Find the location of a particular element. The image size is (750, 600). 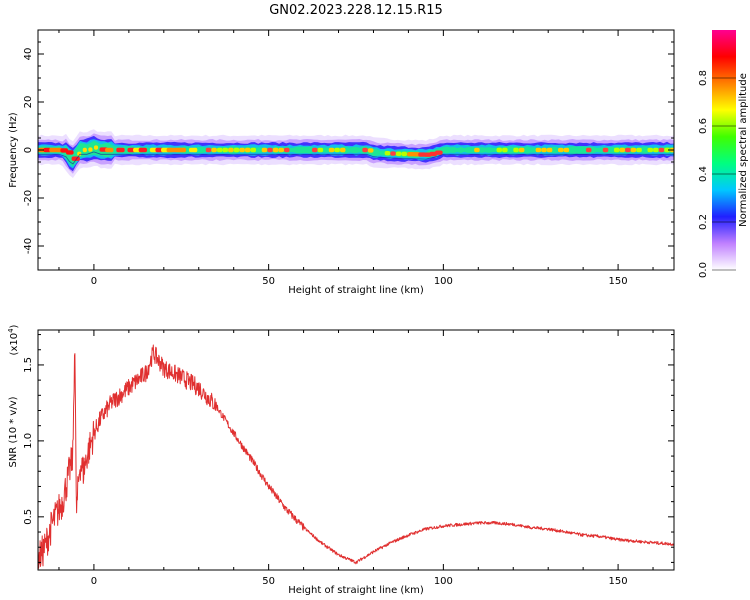

snr-x-axis-label: Height of straight line (km) is located at coordinates (356, 590).